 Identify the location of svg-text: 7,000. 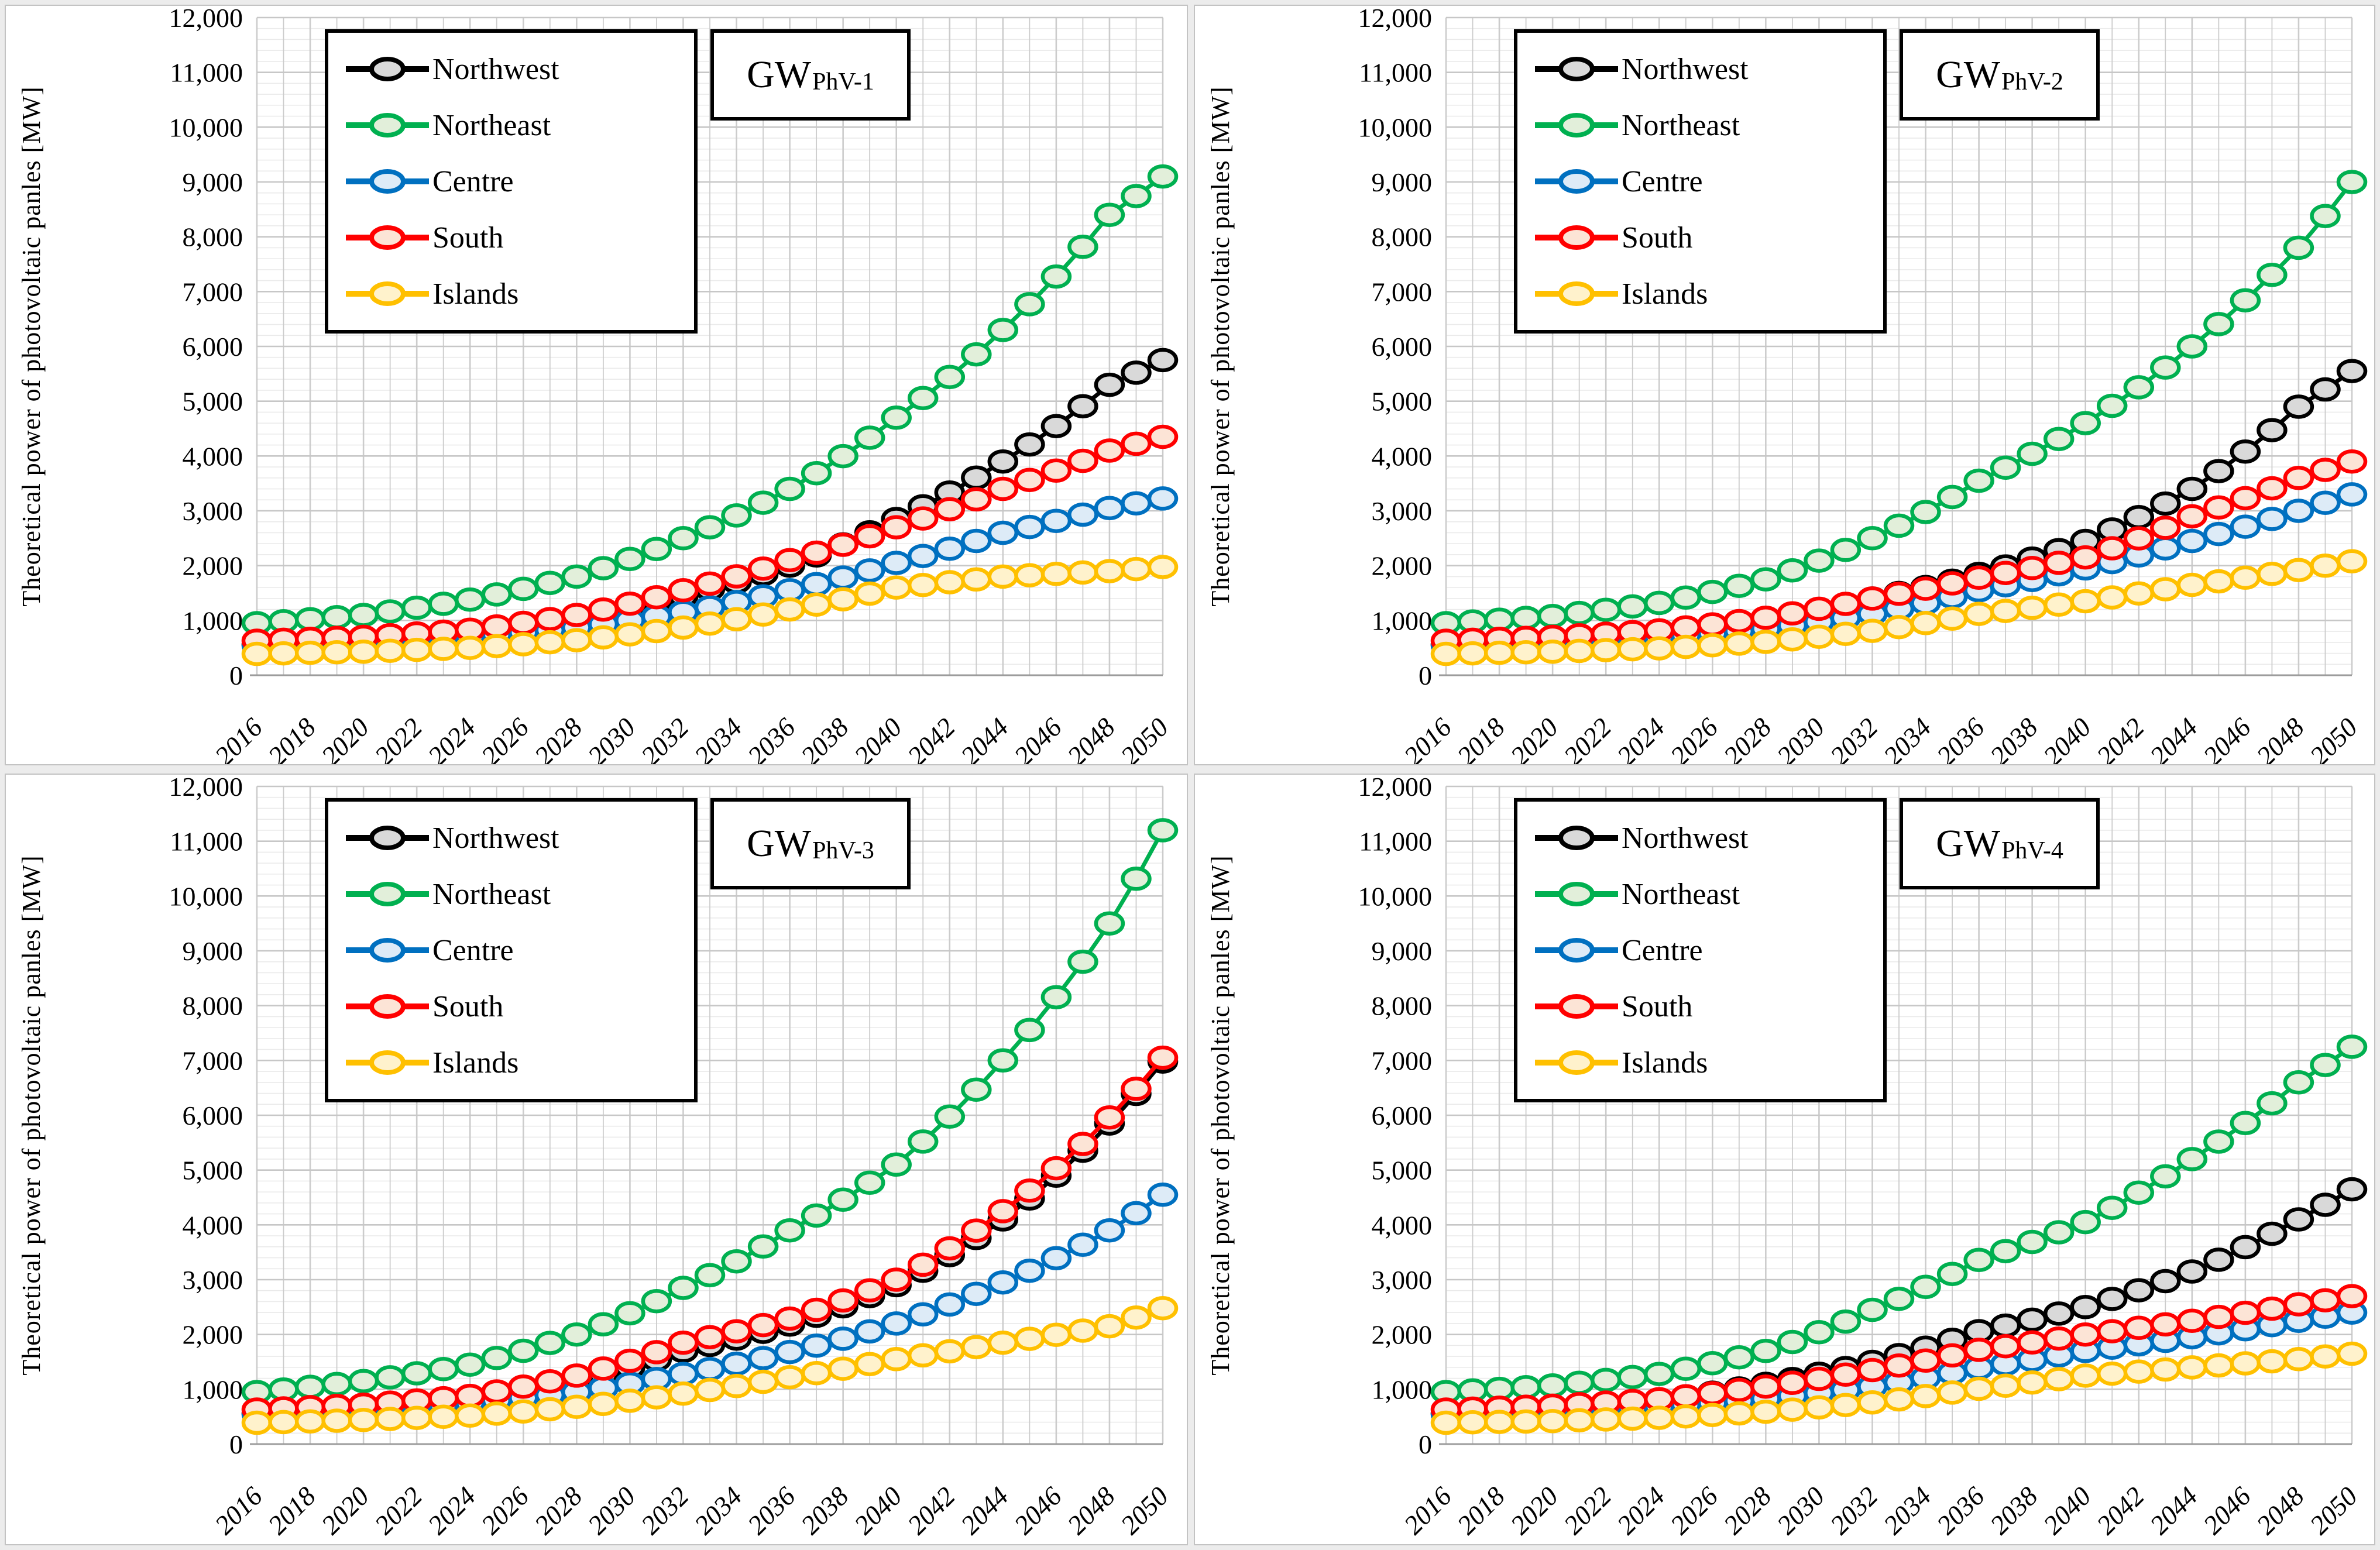
(1402, 292).